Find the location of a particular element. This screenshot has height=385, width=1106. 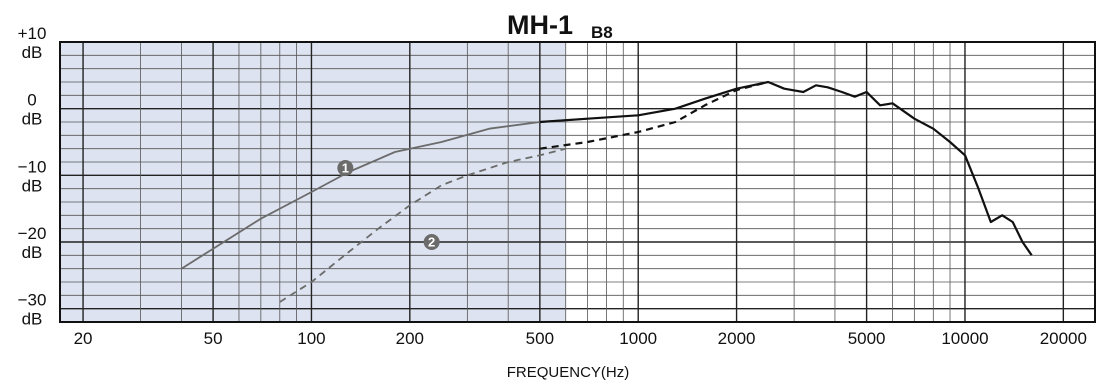

x-tick-label: 20000 is located at coordinates (1063, 338).